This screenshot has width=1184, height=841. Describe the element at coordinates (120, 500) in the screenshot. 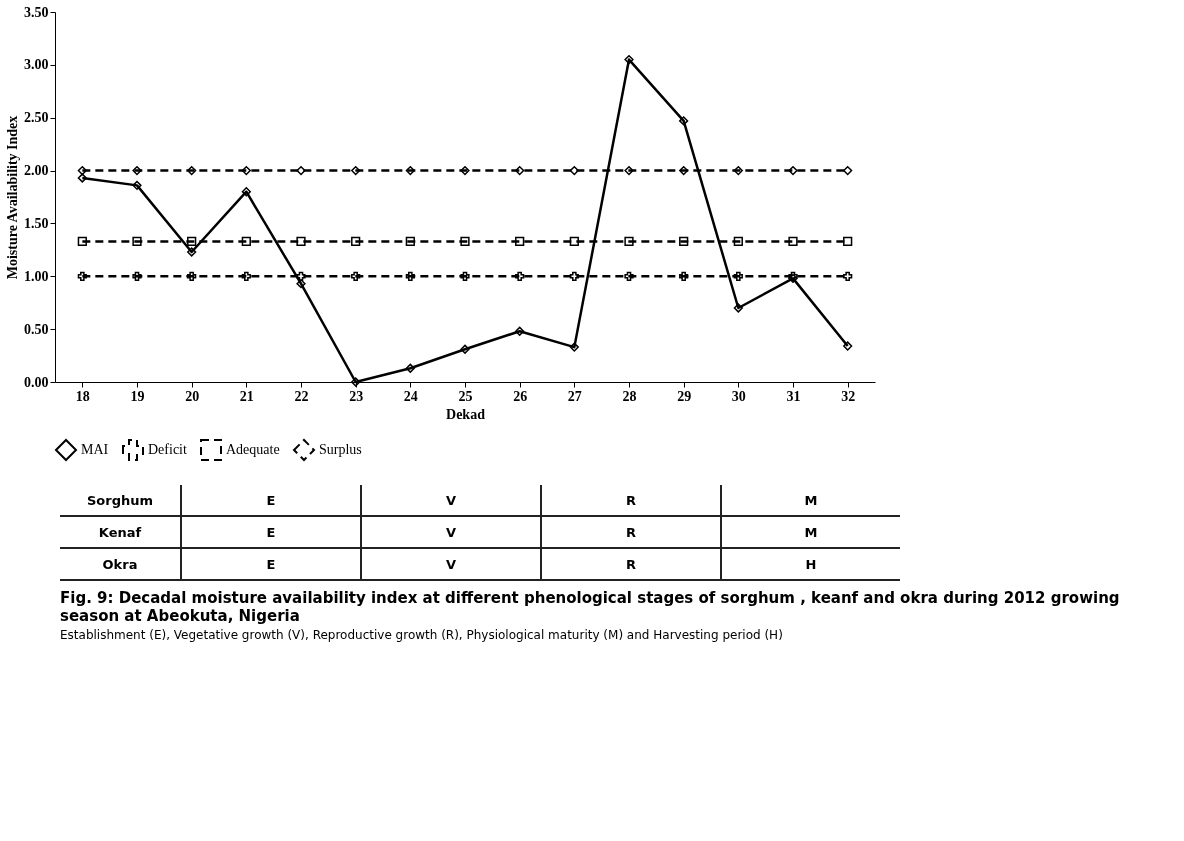

I see `text: Sorghum` at that location.